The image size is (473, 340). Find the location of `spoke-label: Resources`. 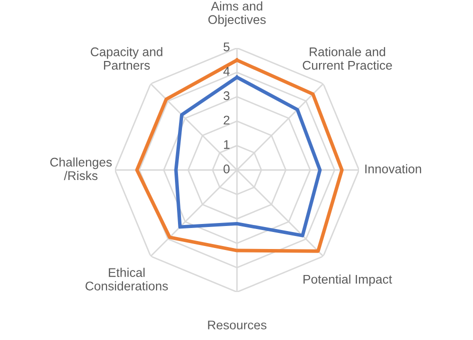

spoke-label: Resources is located at coordinates (237, 325).